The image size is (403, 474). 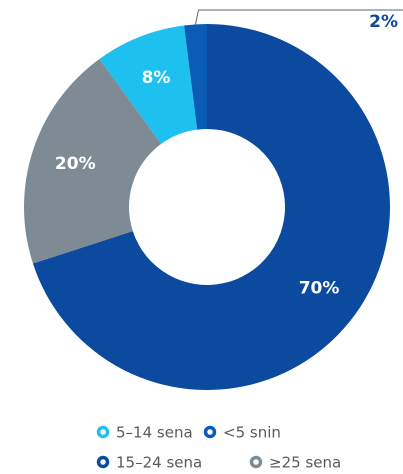 I want to click on legend-label: <5 snin, so click(x=252, y=433).